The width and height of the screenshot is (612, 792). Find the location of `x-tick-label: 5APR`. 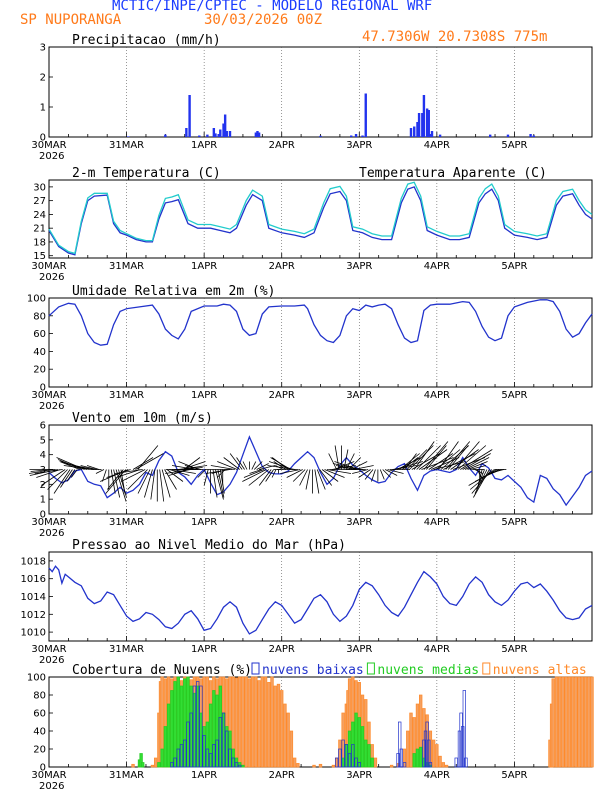

x-tick-label: 5APR is located at coordinates (514, 522).